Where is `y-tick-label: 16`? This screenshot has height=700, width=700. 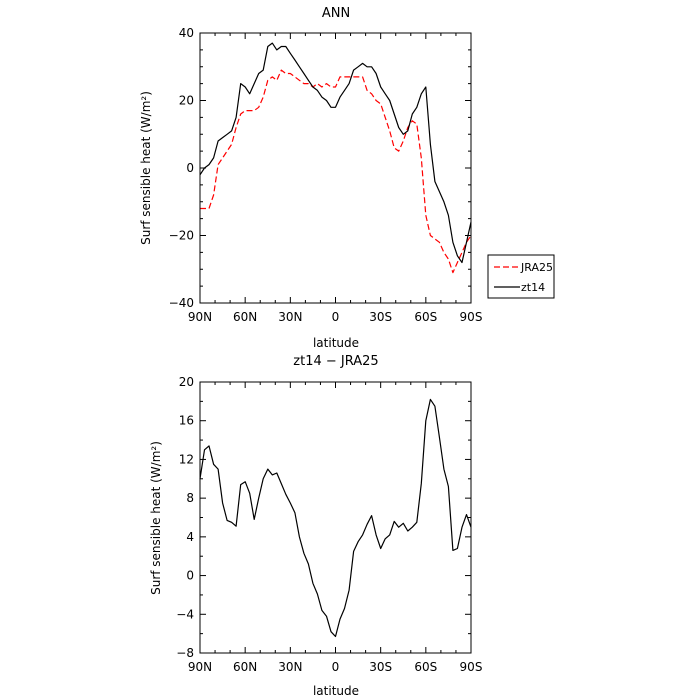
y-tick-label: 16 is located at coordinates (186, 421).